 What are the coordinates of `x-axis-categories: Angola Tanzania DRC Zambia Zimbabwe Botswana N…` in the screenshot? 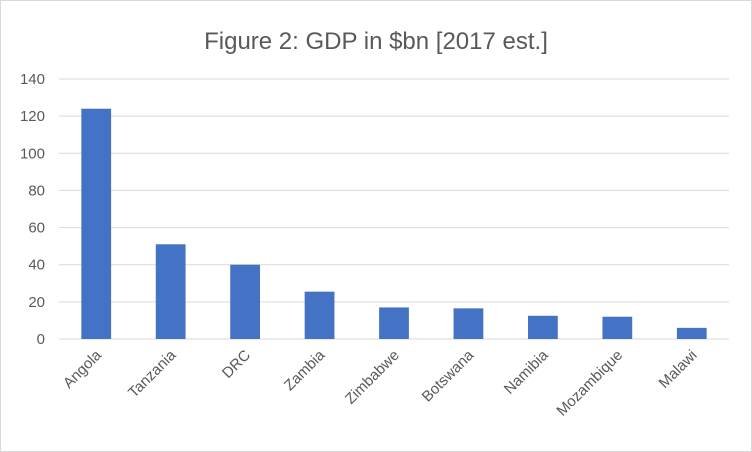 It's located at (380, 382).